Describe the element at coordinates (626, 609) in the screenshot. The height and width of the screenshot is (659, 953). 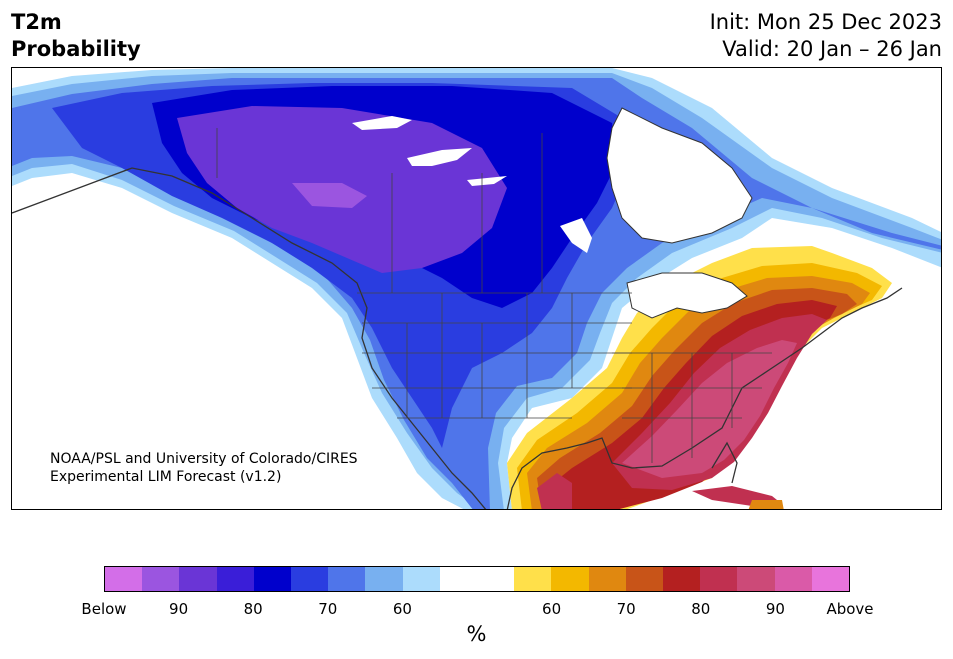
I see `tick-label-6: 70` at that location.